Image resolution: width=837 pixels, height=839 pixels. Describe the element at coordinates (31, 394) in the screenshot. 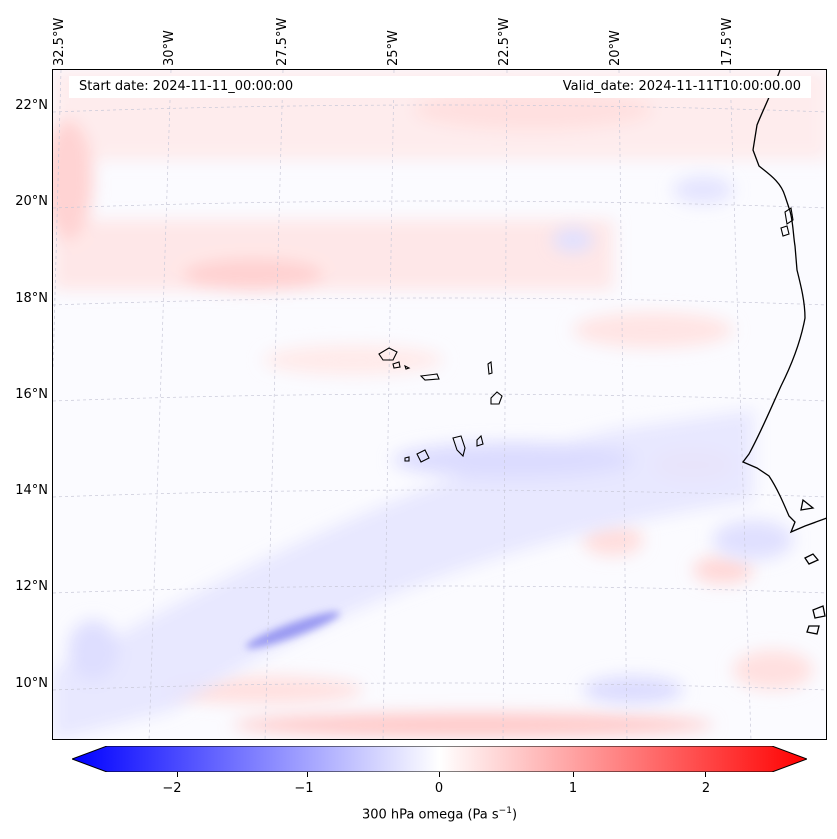

I see `lat-label-16n: 16°N` at that location.